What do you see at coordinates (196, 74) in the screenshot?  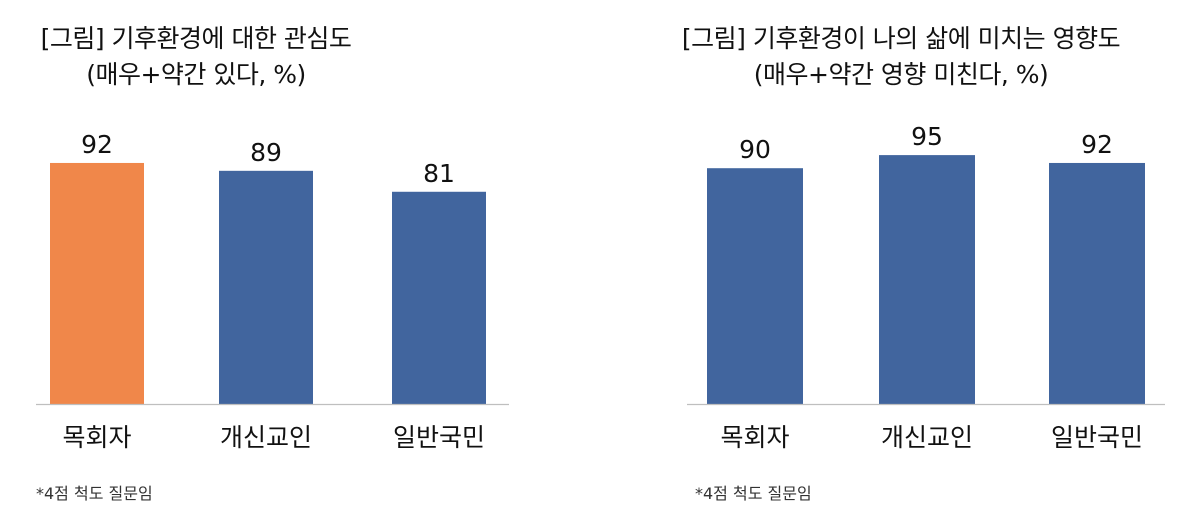 I see `chart-subtitle: (매우+약간 있다, %)` at bounding box center [196, 74].